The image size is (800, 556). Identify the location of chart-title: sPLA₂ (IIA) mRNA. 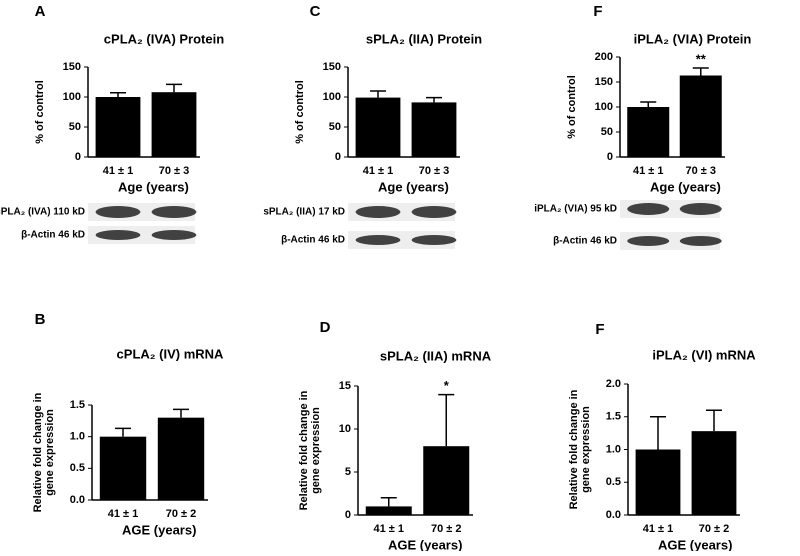
(436, 355).